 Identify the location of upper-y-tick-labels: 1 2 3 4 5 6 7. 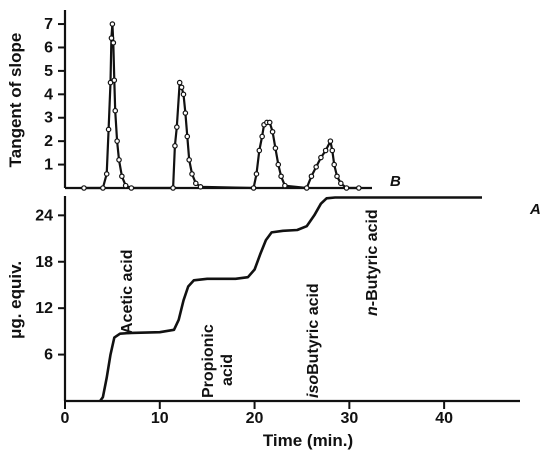
(48, 95).